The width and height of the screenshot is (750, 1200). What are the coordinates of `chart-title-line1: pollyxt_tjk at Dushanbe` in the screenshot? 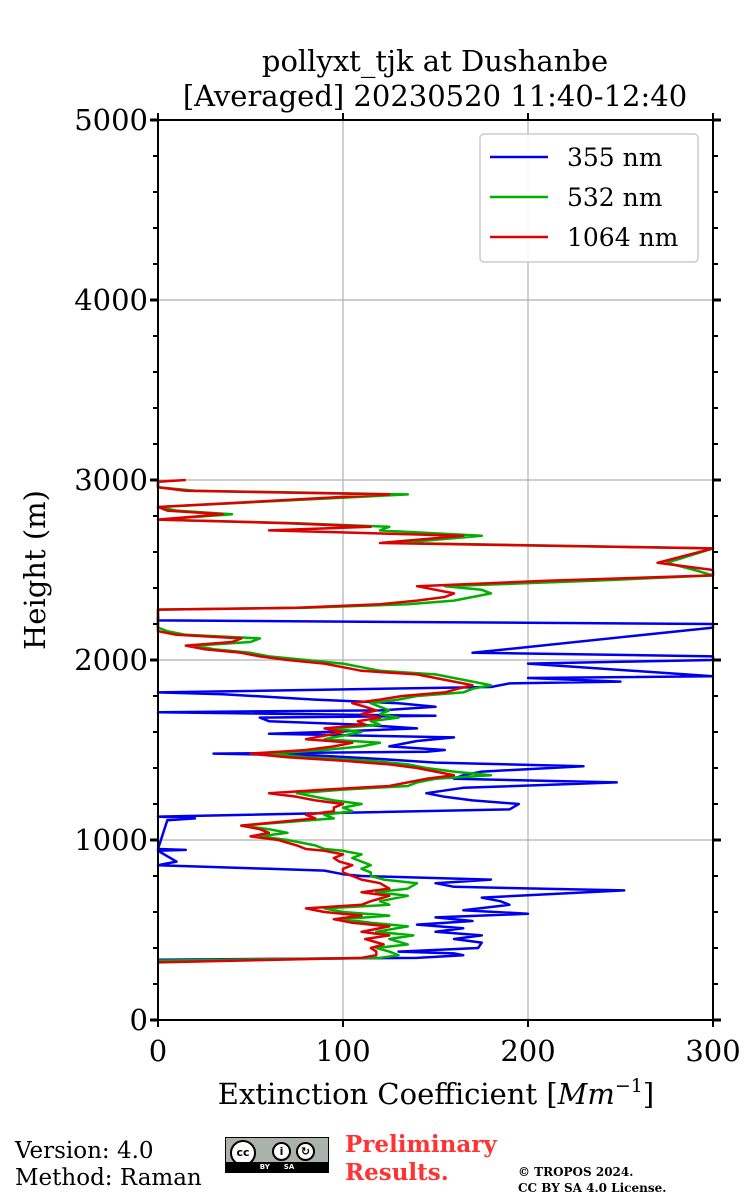 It's located at (435, 61).